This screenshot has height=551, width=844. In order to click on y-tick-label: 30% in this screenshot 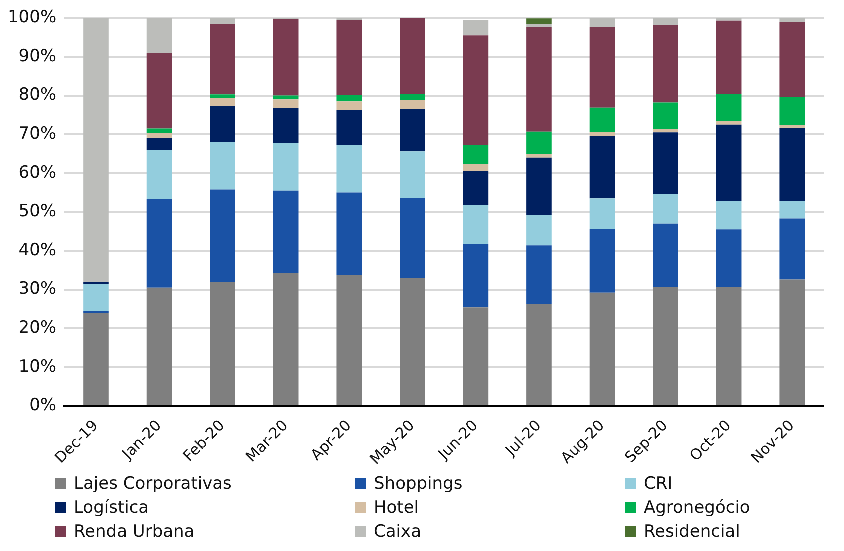, I will do `click(37, 289)`.